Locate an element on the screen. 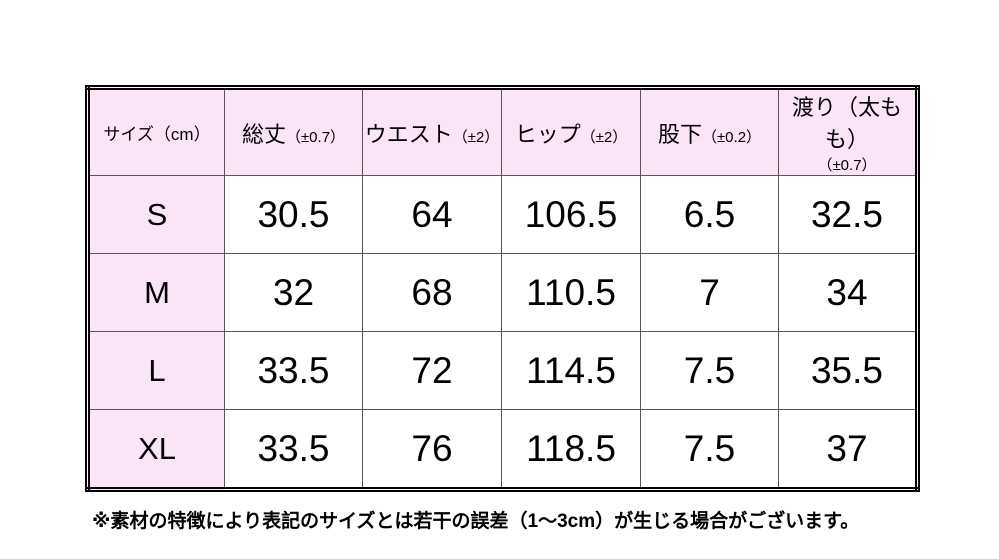  header-label: 股下 is located at coordinates (679, 134).